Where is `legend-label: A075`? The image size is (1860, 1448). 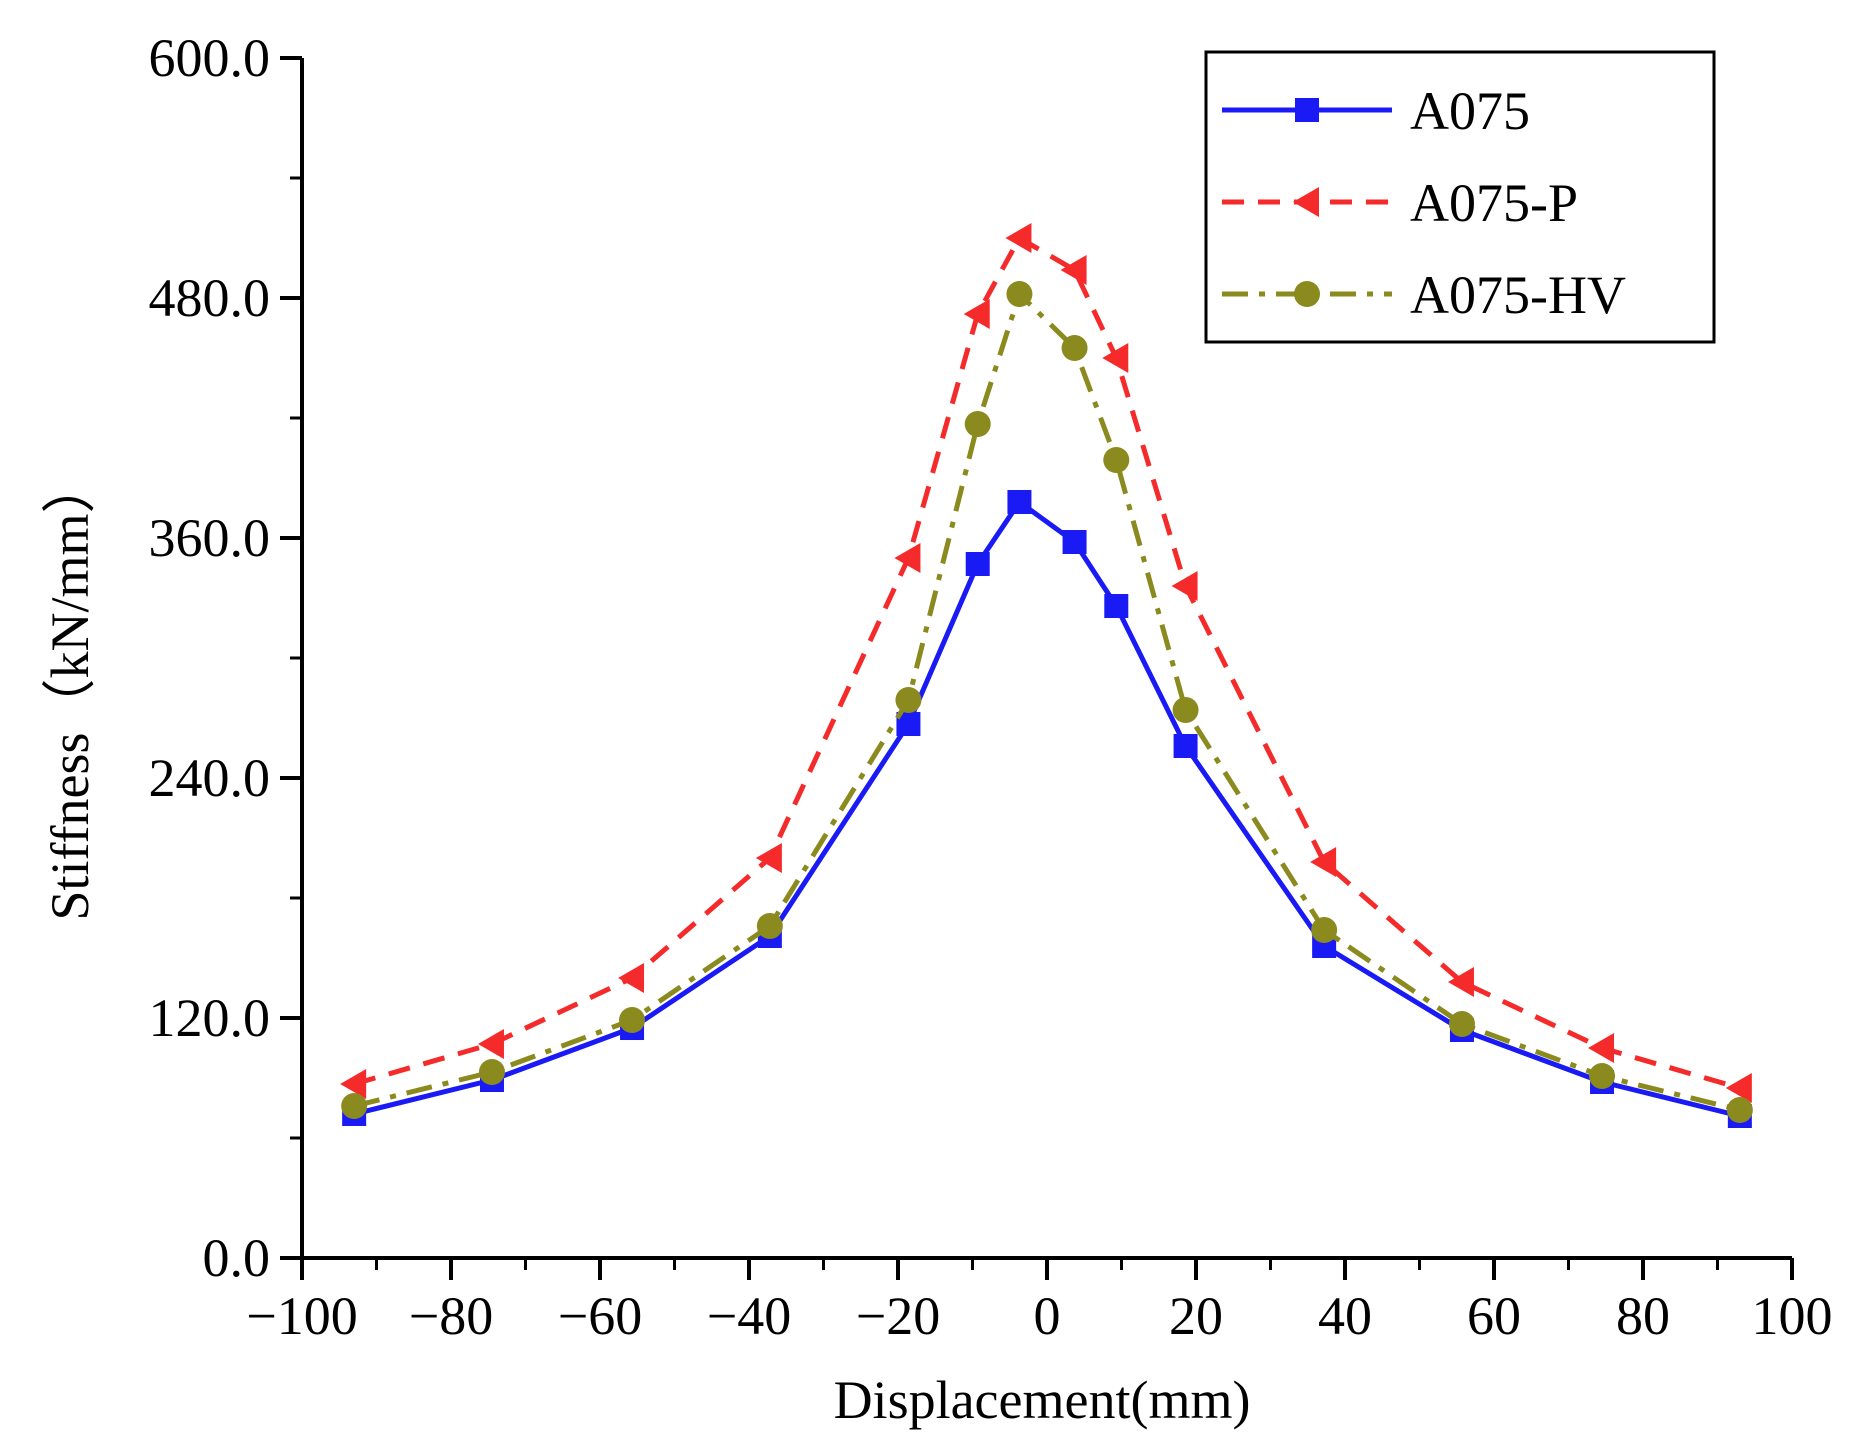
legend-label: A075 is located at coordinates (1470, 111).